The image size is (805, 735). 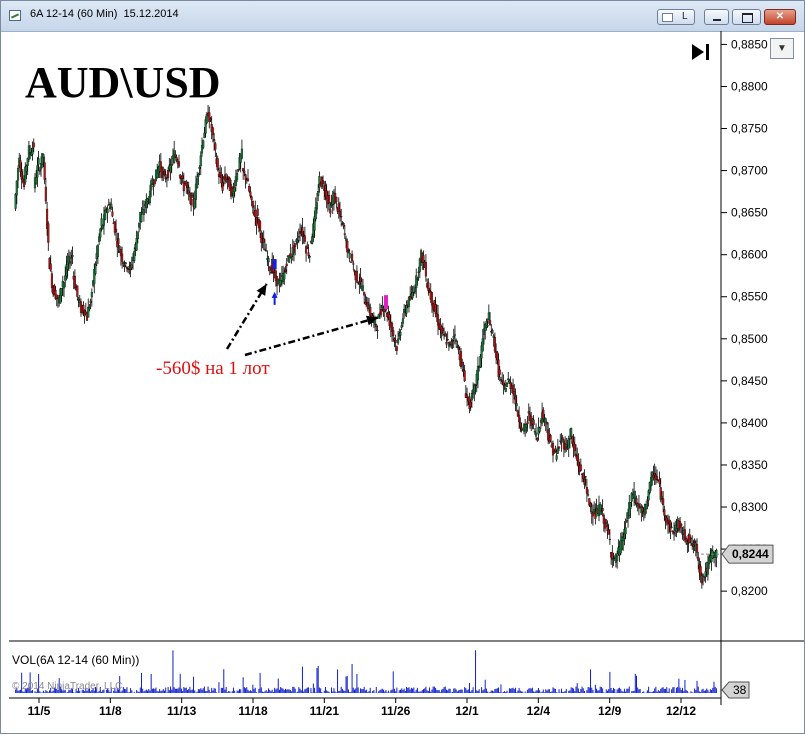 I want to click on title-bar: 6A 12-14 (60 Min) 15.12.2014 L ✕, so click(x=402, y=16).